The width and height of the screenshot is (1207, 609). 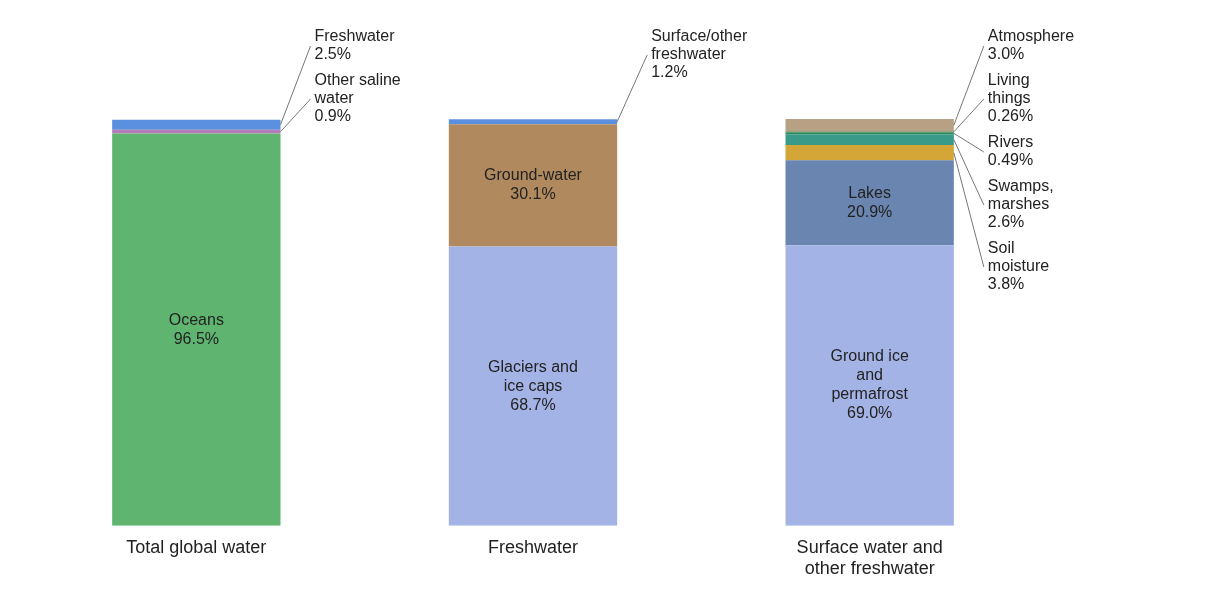 I want to click on text: Swamps, marshes, so click(x=1020, y=195).